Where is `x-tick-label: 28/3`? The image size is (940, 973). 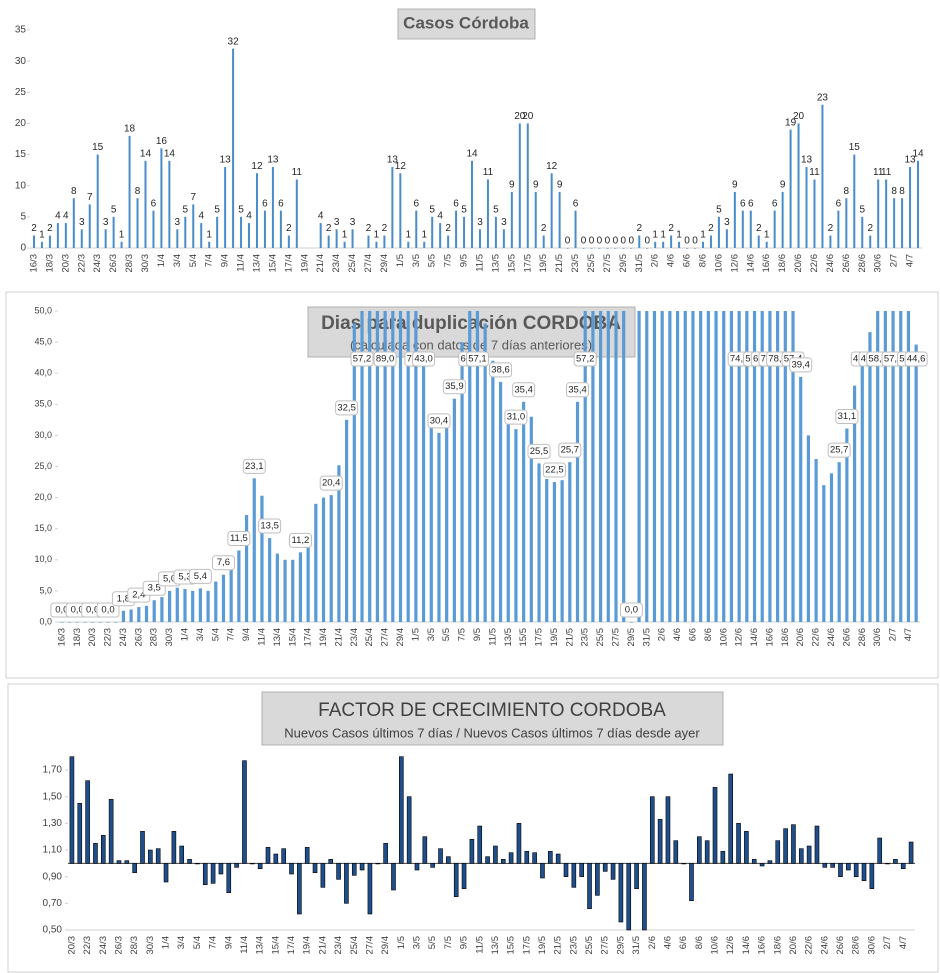 x-tick-label: 28/3 is located at coordinates (154, 637).